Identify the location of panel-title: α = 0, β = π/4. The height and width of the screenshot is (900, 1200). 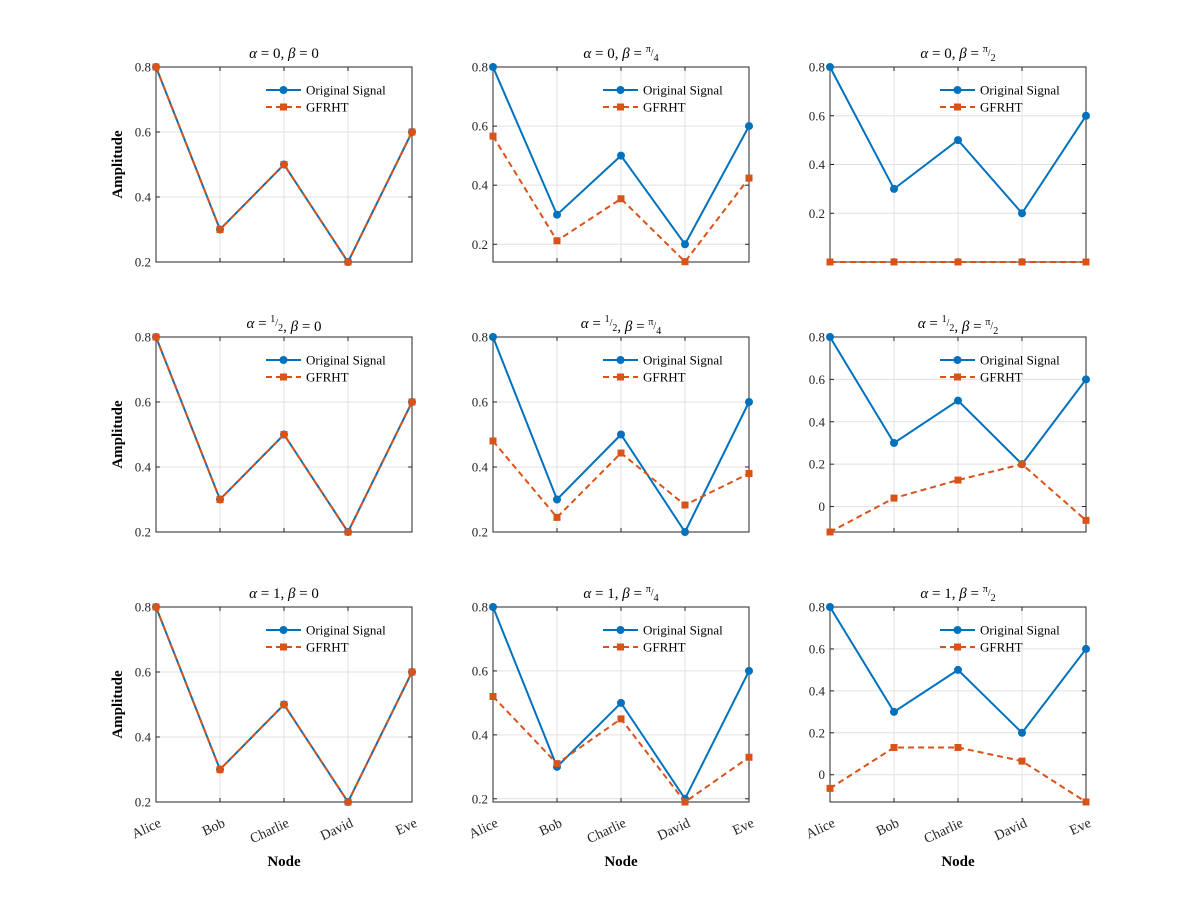
(620, 54).